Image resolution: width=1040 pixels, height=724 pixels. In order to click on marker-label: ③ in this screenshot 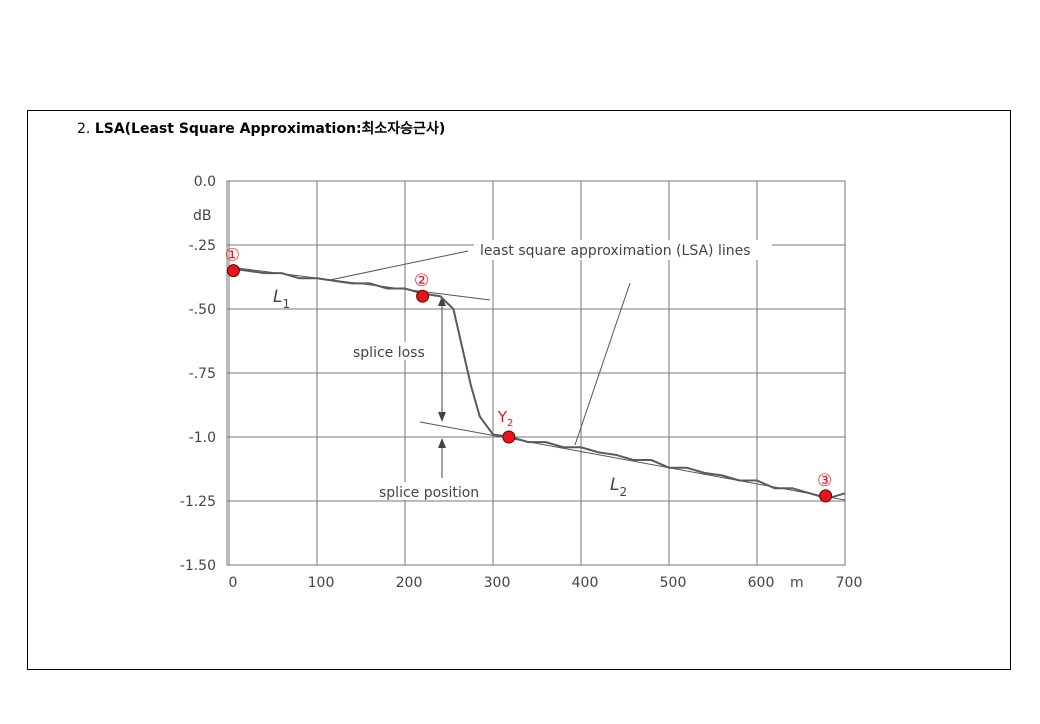, I will do `click(824, 481)`.